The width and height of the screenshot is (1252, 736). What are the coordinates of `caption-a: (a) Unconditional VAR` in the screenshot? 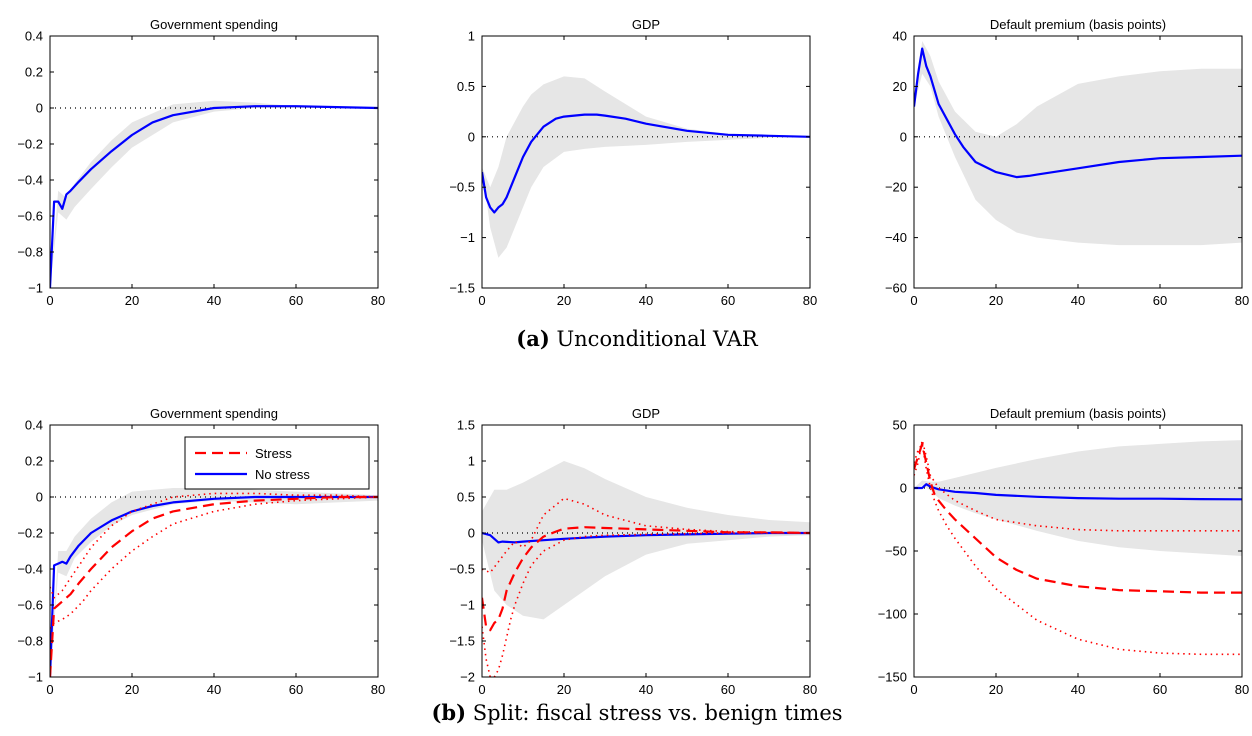 It's located at (636, 338).